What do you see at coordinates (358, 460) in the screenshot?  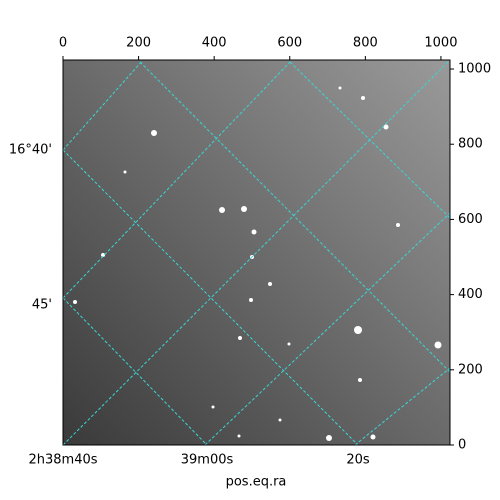 I see `ra-tick-label: 20s` at bounding box center [358, 460].